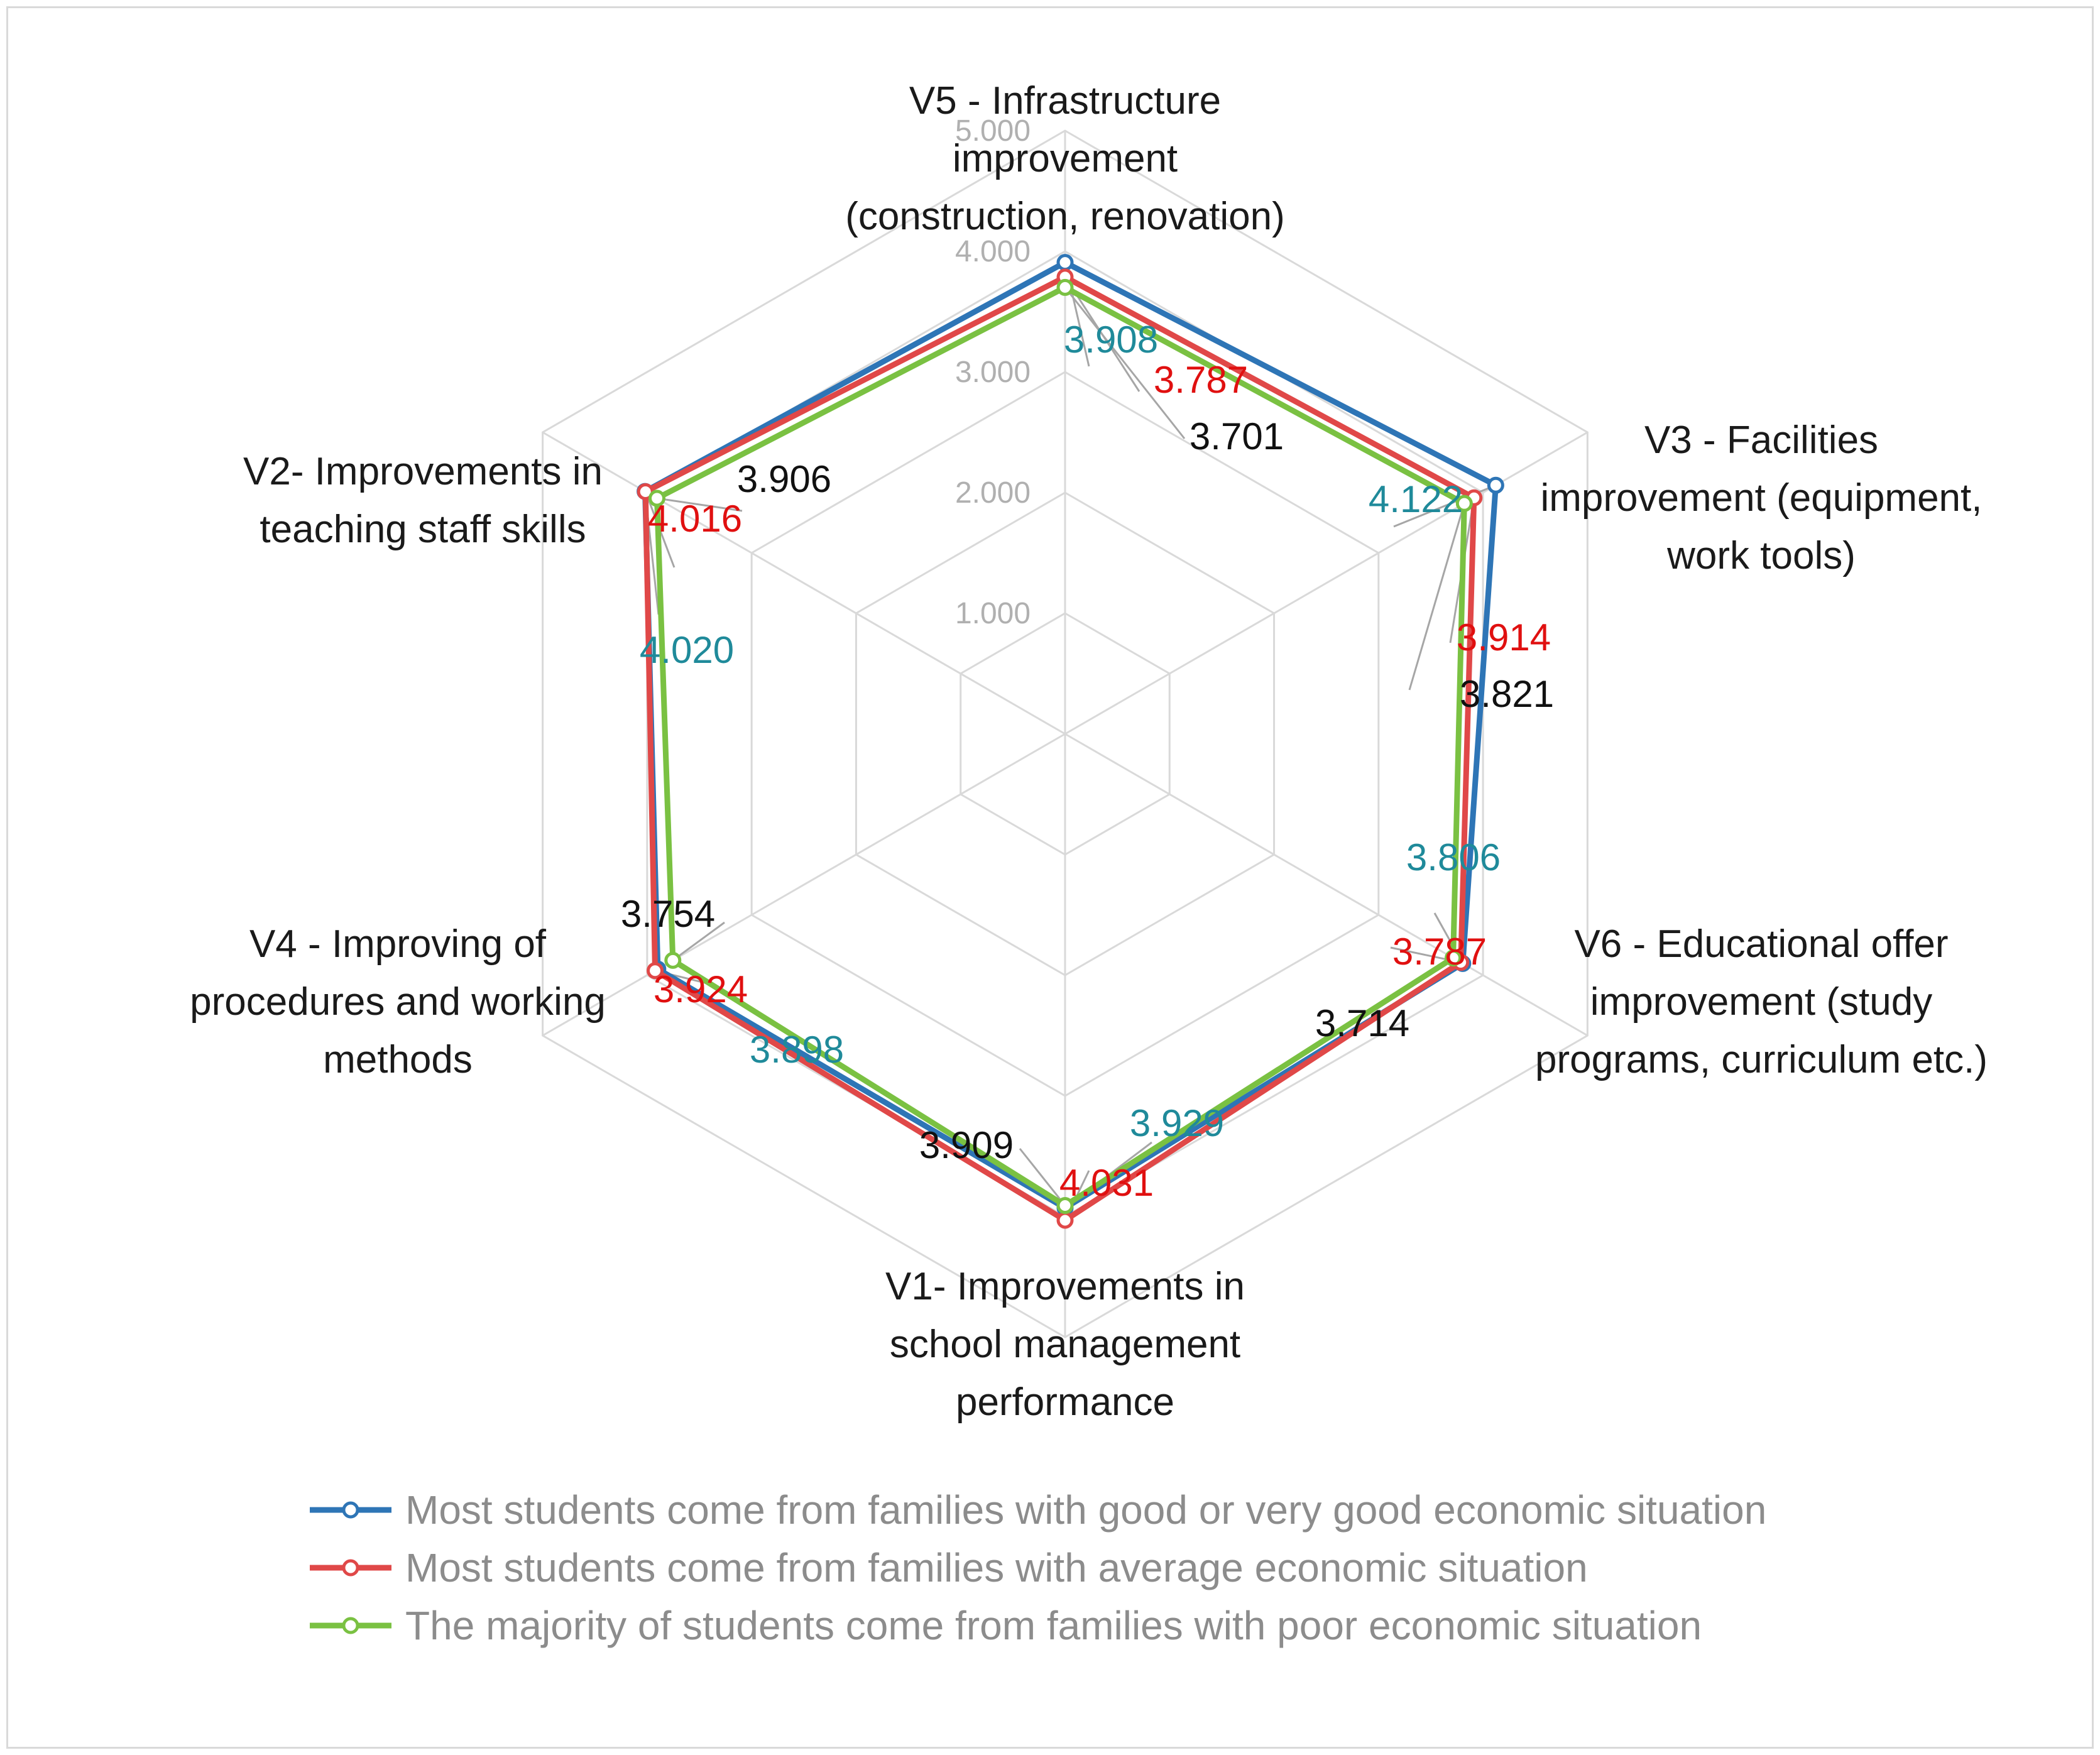 The image size is (2100, 1755). I want to click on axis-title-line: V4 - Improving of, so click(398, 944).